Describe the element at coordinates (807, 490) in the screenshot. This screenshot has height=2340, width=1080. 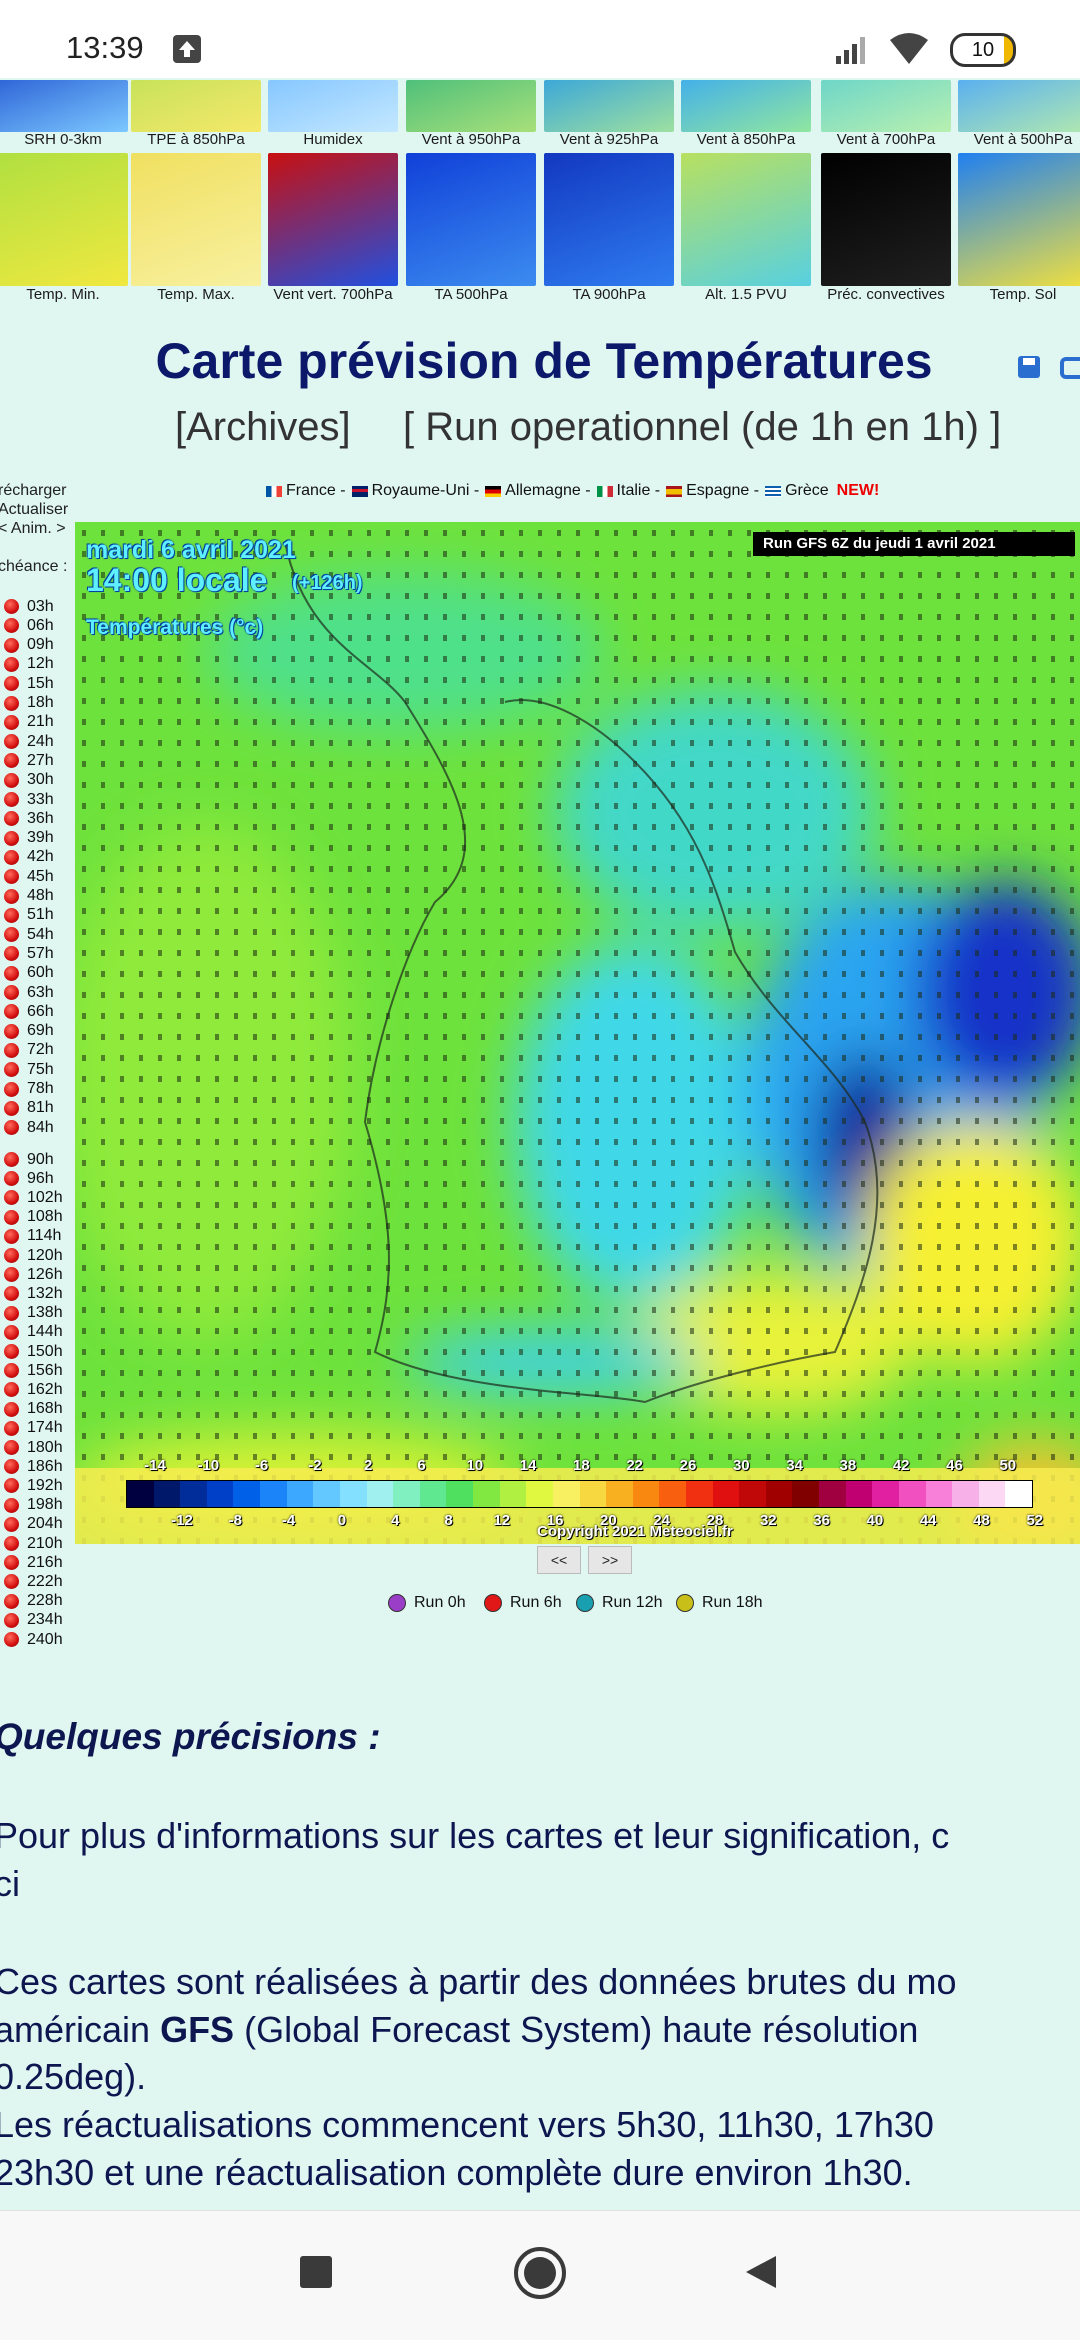
I see `country-link: Grèce` at that location.